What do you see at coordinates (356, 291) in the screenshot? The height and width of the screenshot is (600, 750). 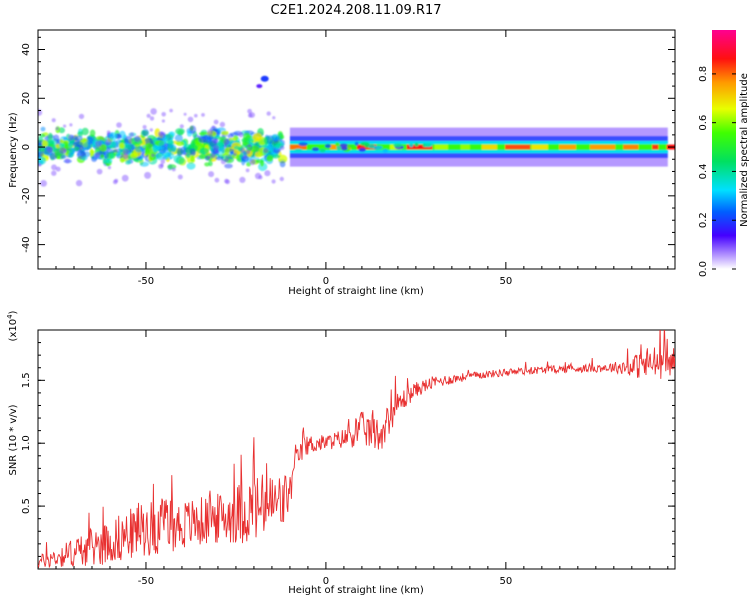 I see `top-x-axis-label: Height of straight line (km)` at bounding box center [356, 291].